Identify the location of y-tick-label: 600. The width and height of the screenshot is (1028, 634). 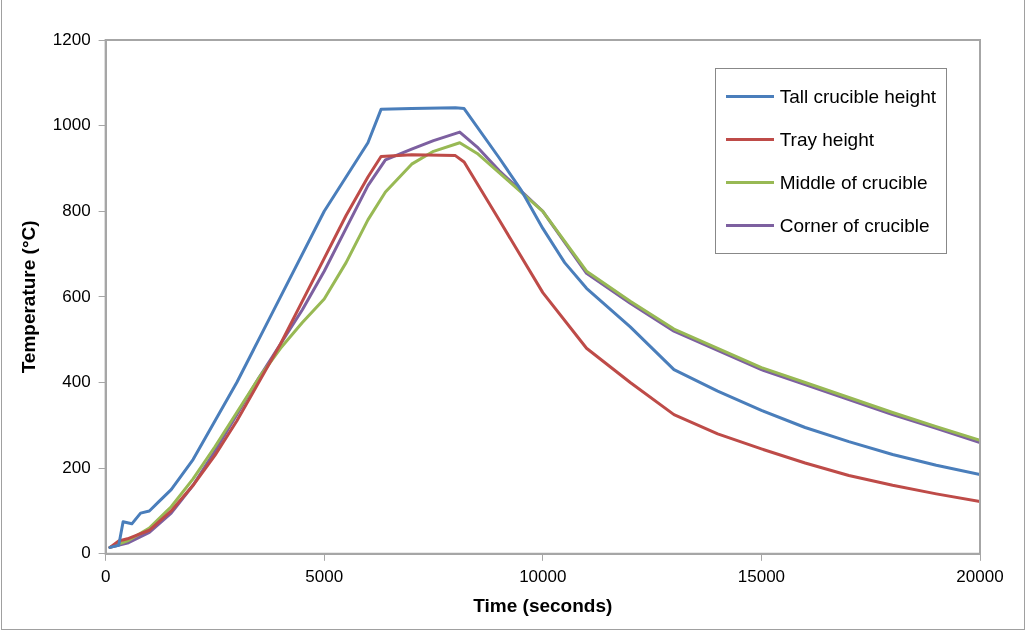
(76, 296).